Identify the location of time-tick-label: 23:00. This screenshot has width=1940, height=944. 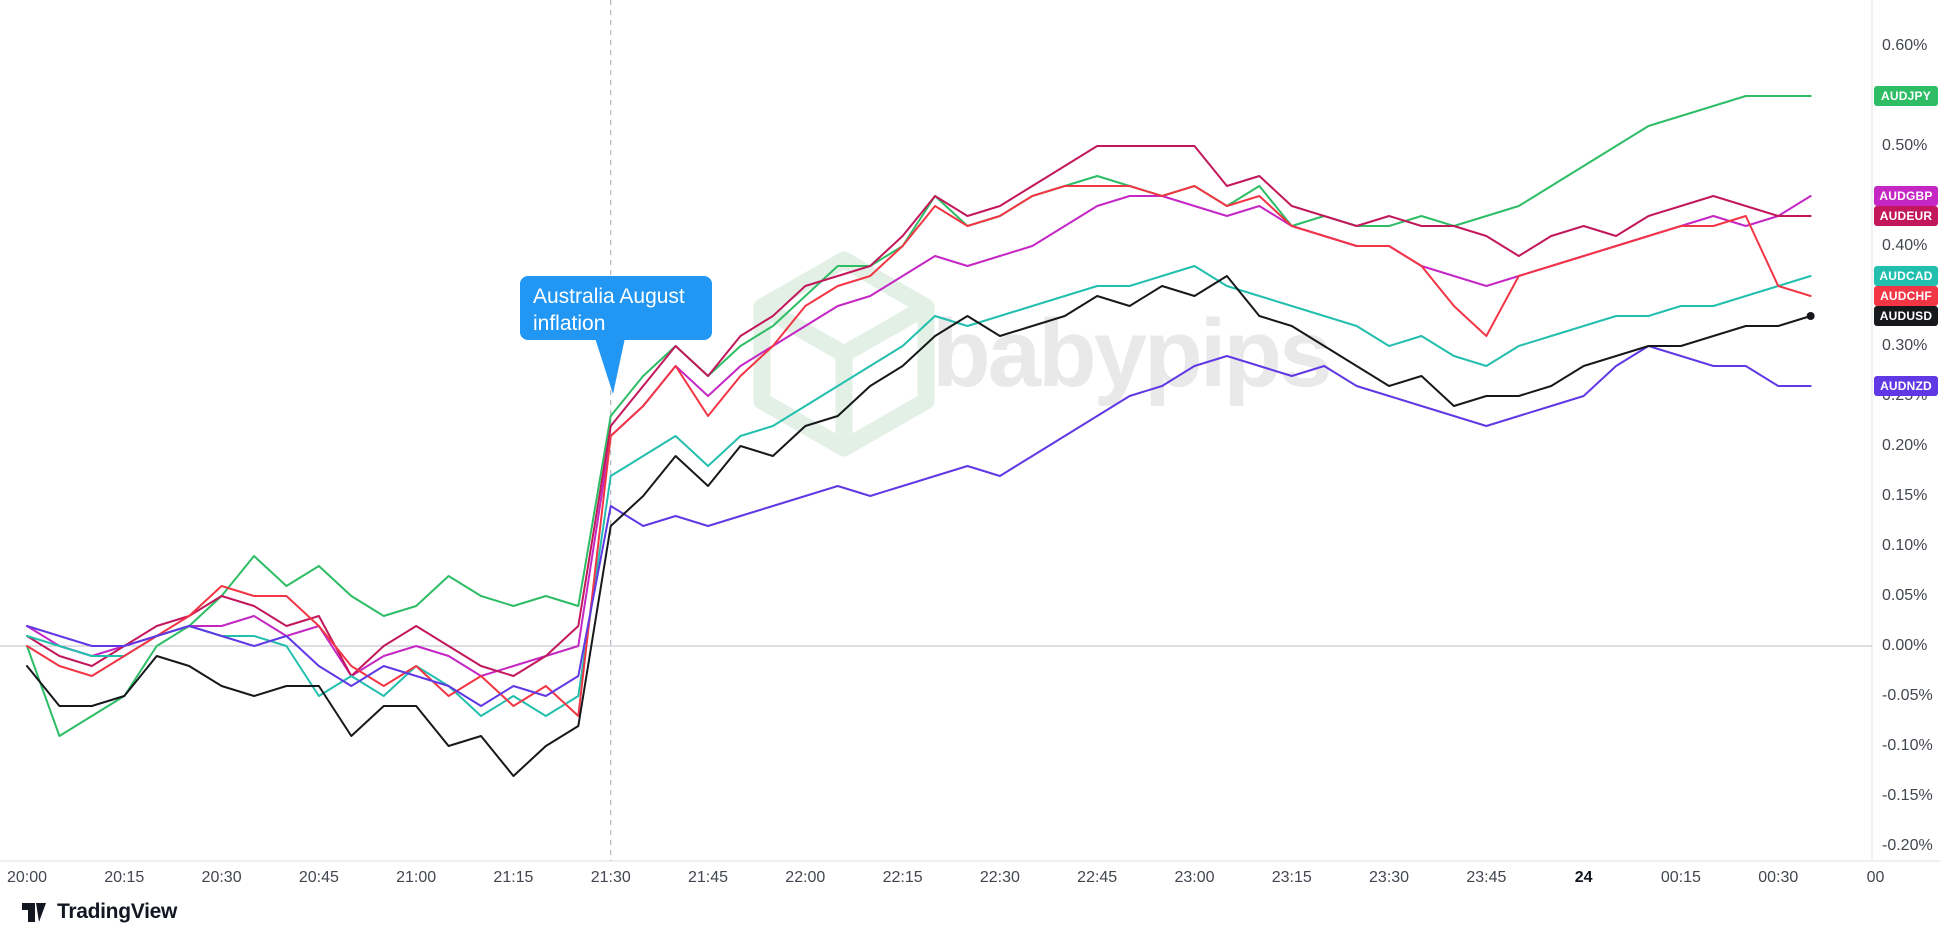
(1194, 877).